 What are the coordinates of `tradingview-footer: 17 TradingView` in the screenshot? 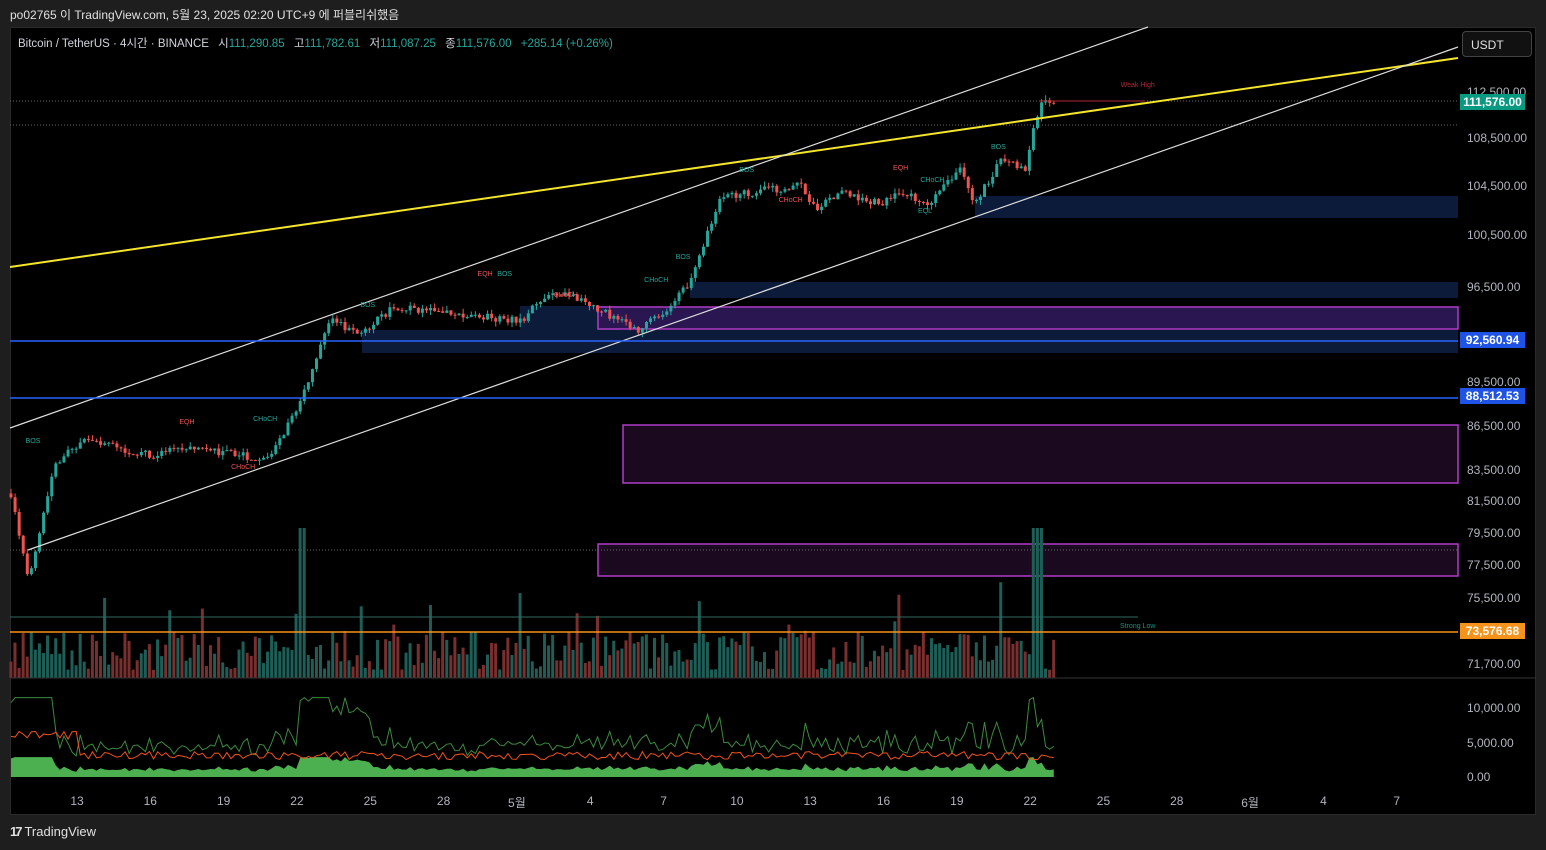 It's located at (53, 831).